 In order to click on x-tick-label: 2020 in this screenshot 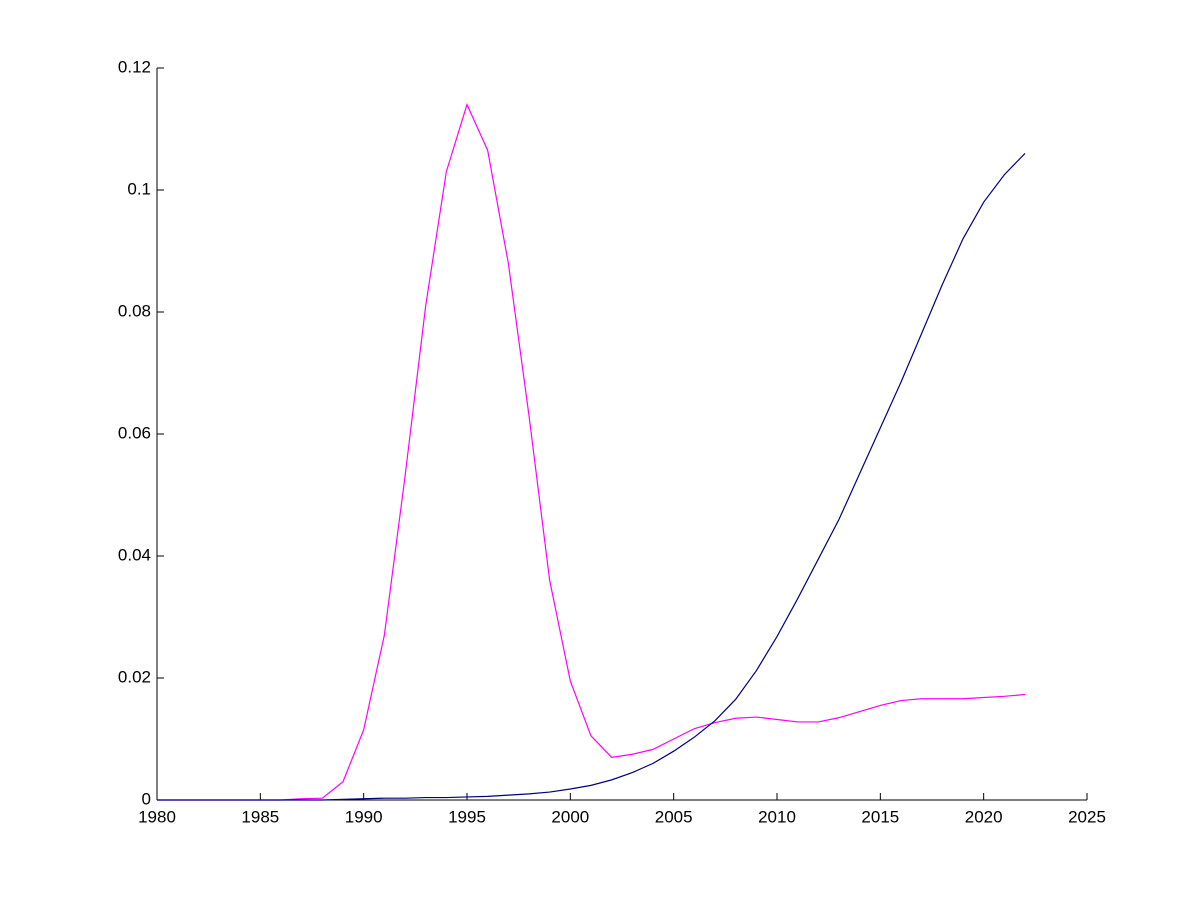, I will do `click(984, 816)`.